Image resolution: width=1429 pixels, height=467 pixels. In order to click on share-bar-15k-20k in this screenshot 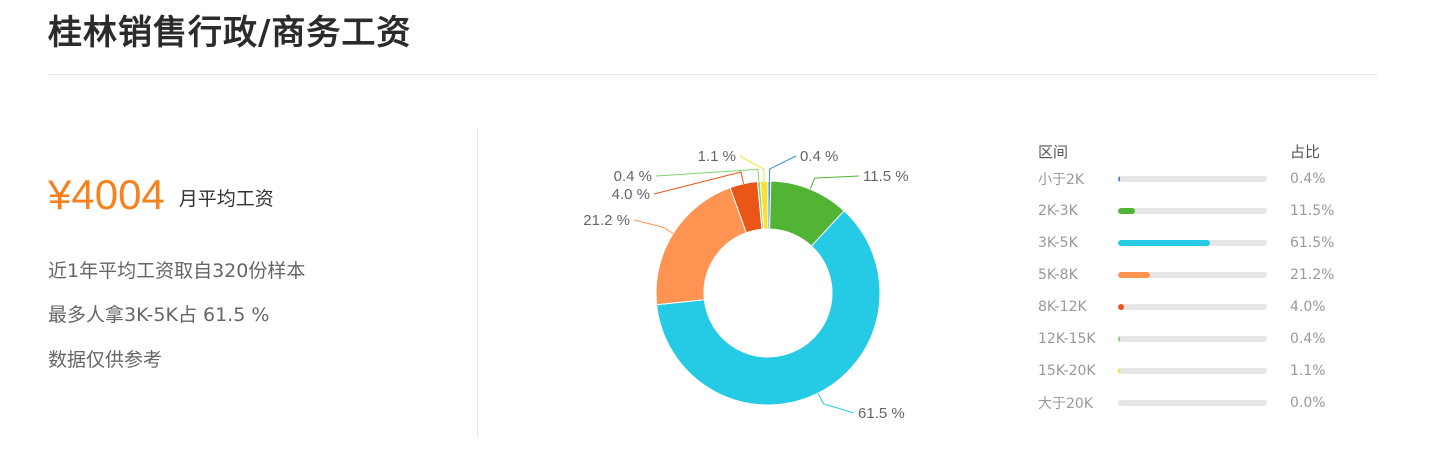, I will do `click(1119, 370)`.